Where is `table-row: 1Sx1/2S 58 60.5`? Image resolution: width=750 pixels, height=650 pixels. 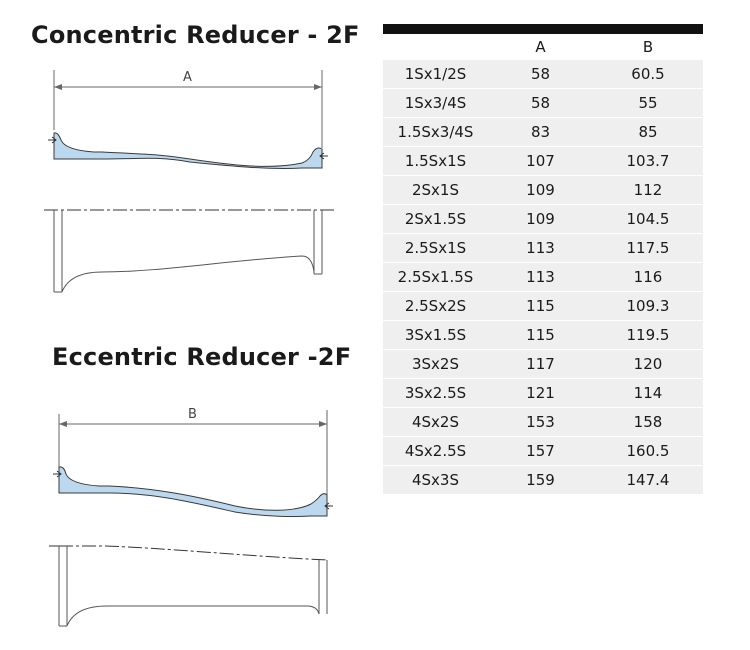 table-row: 1Sx1/2S 58 60.5 is located at coordinates (543, 74).